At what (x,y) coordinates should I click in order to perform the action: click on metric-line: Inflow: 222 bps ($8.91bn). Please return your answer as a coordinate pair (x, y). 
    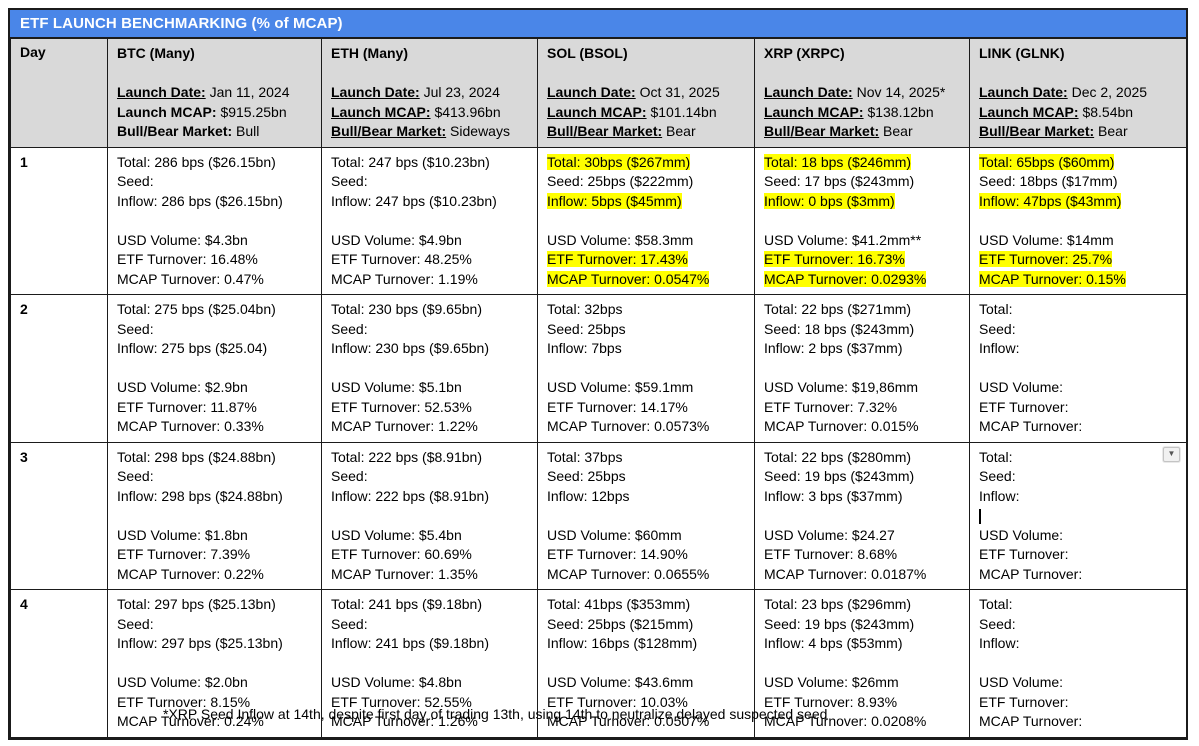
    Looking at the image, I should click on (429, 497).